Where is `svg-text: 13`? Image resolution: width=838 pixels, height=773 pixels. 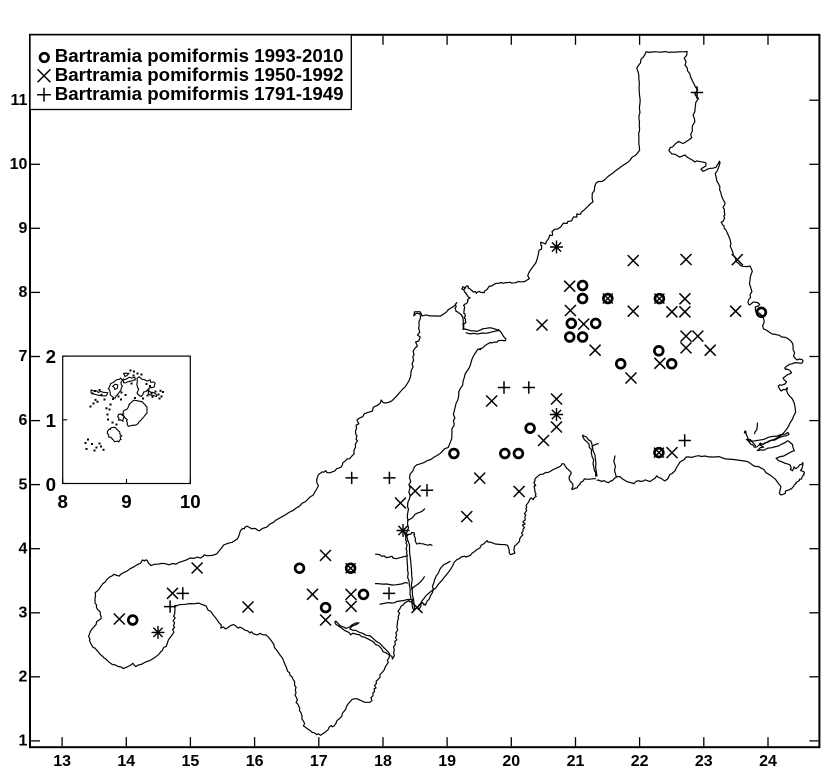
svg-text: 13 is located at coordinates (62, 760).